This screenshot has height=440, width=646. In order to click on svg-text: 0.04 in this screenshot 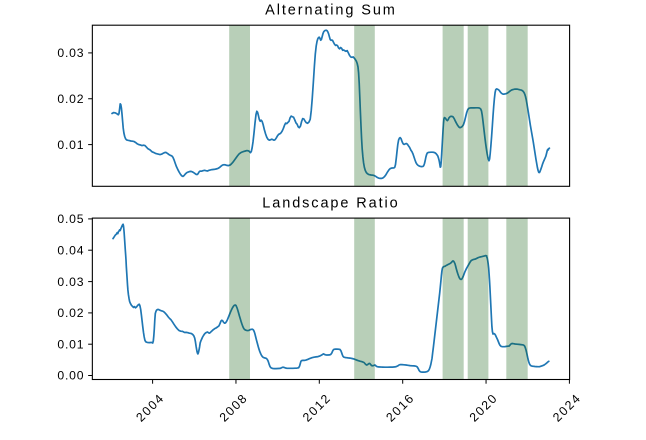, I will do `click(70, 250)`.